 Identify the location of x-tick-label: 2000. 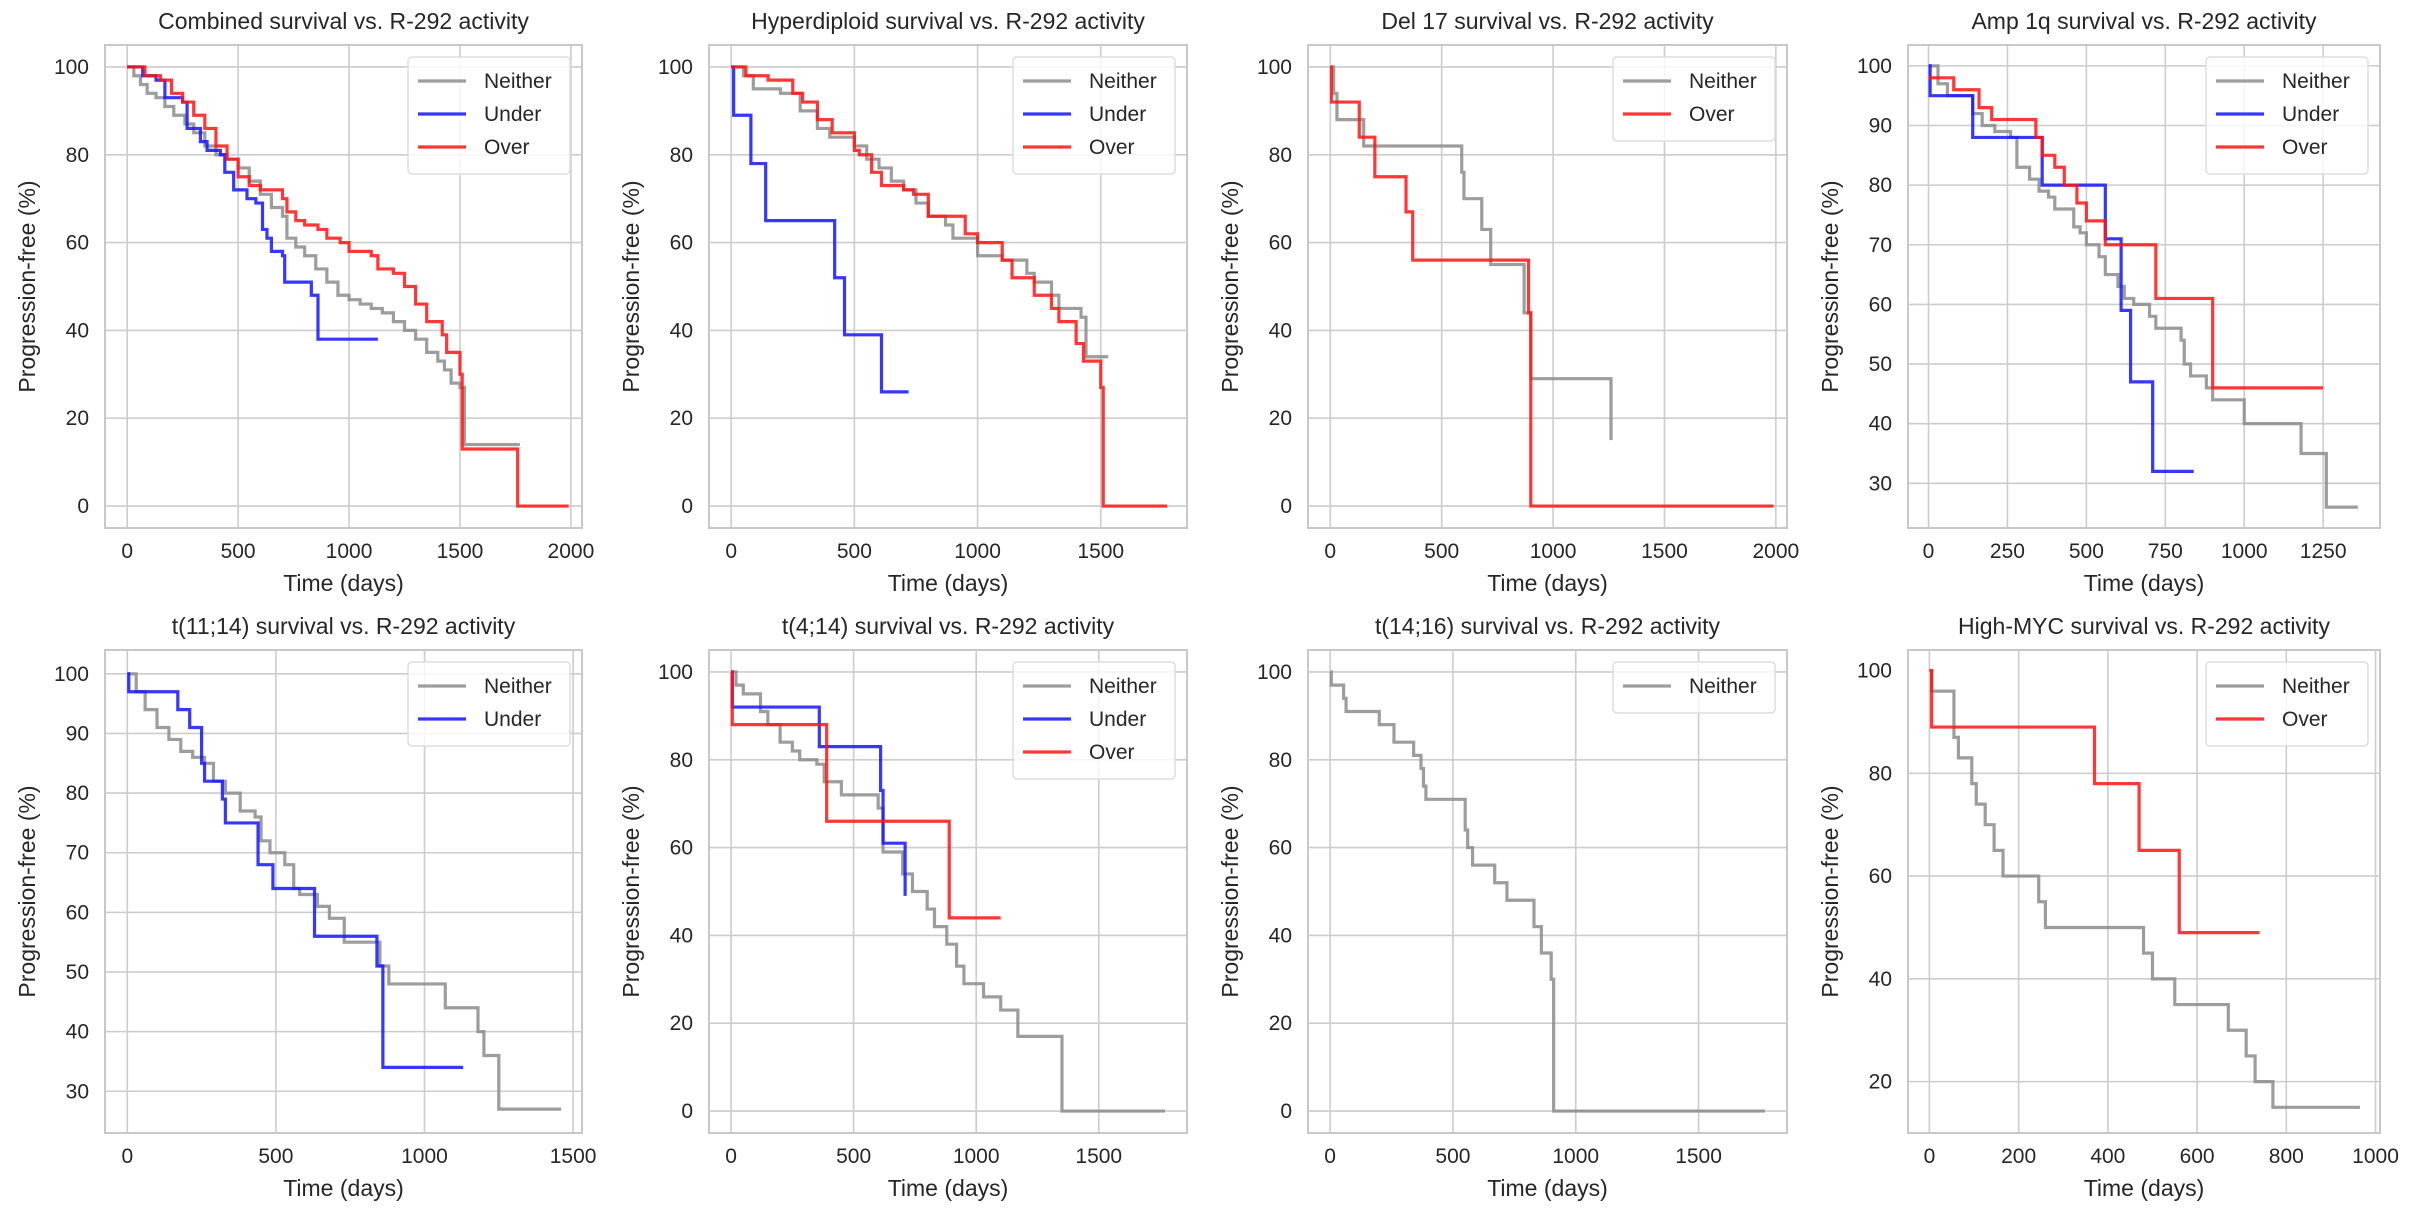
(1776, 551).